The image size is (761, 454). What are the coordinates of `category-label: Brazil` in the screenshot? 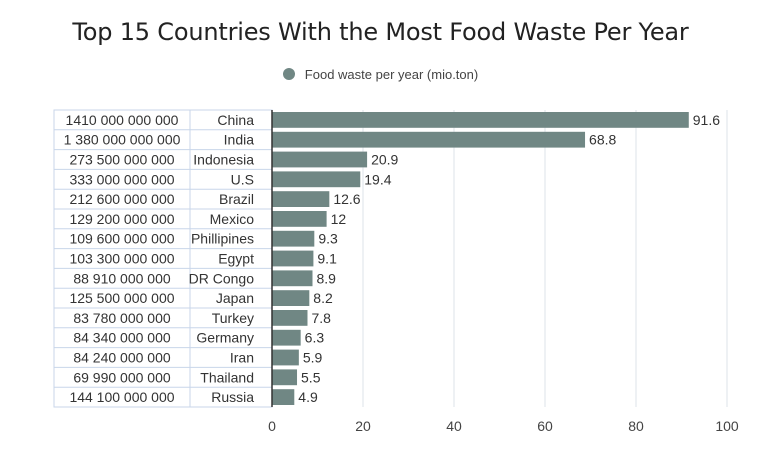 It's located at (236, 199).